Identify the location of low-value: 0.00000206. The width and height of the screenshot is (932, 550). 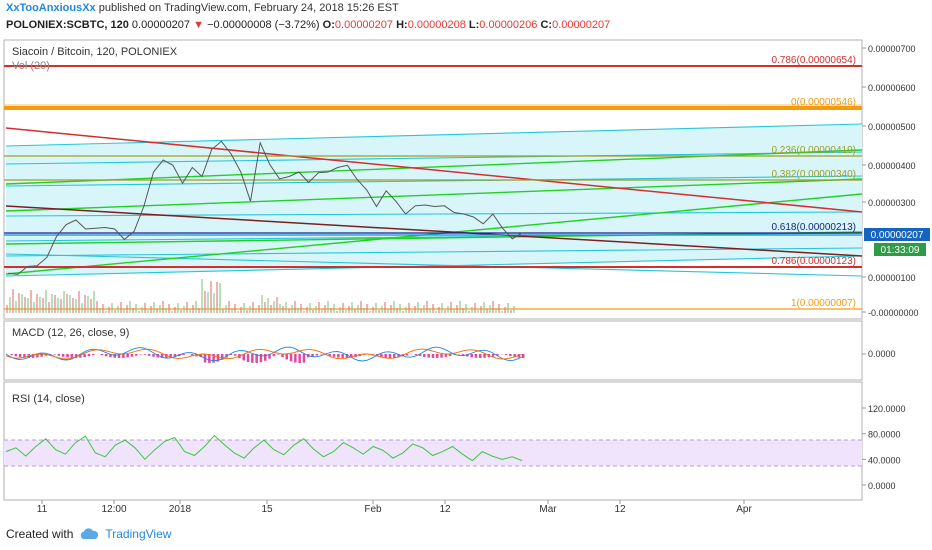
(508, 25).